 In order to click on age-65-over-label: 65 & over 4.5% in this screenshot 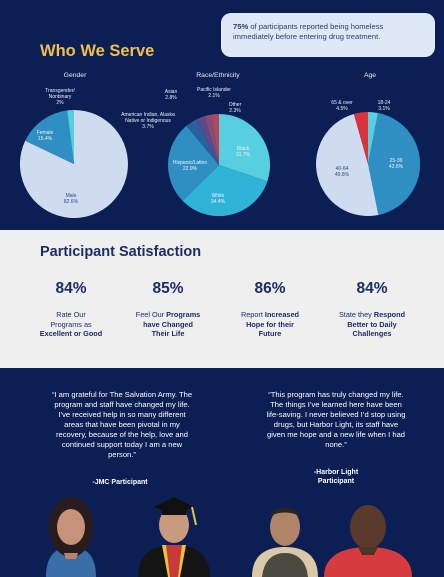, I will do `click(342, 106)`.